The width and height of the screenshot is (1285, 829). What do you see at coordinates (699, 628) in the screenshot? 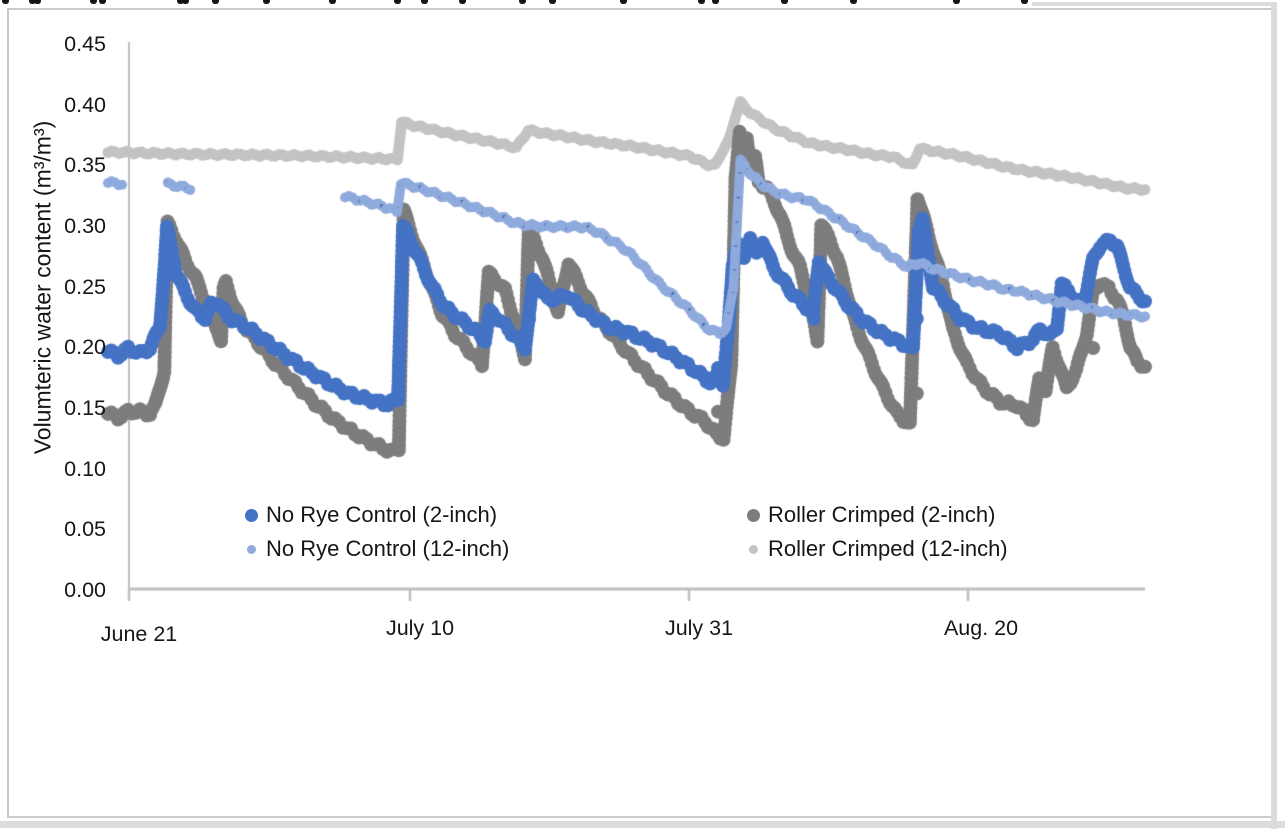
I see `x-tick-label: July 31` at bounding box center [699, 628].